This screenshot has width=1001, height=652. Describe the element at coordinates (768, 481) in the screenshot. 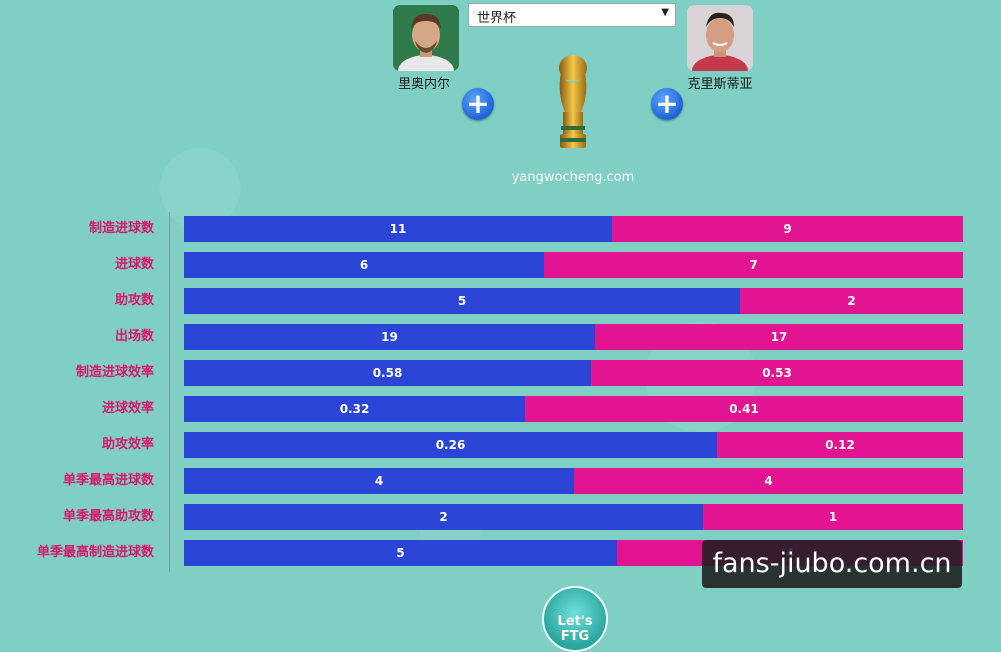

I see `bar-right: 4` at that location.